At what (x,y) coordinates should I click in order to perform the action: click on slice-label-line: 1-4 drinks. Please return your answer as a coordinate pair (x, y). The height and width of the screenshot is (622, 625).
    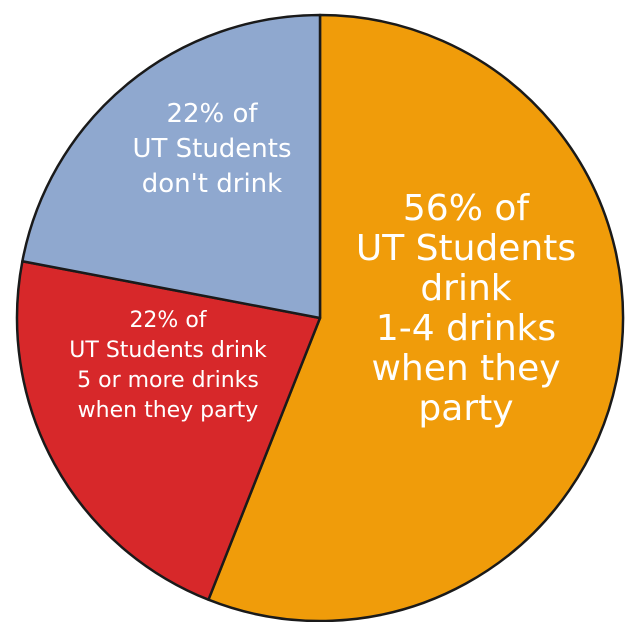
    Looking at the image, I should click on (466, 328).